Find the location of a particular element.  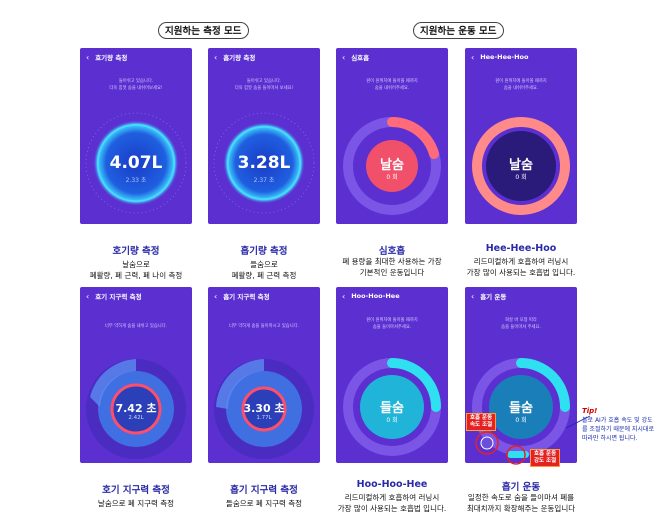

caption-desc-exhale-endurance: 날숨으로 폐 지구력 측정 is located at coordinates (136, 503).